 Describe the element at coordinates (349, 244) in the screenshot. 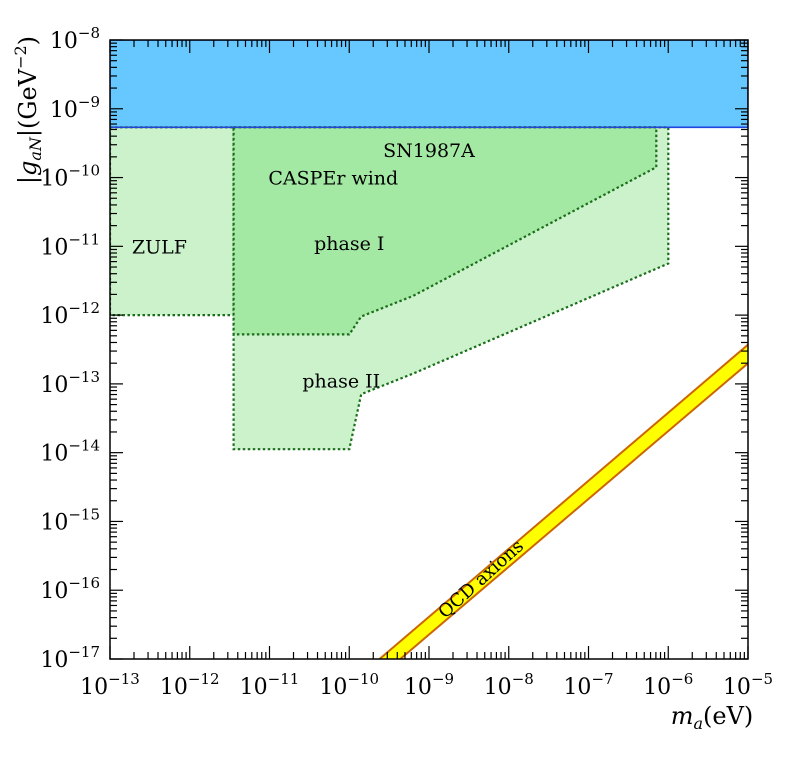

I see `label-casper-wind-phase-i: phase I` at that location.